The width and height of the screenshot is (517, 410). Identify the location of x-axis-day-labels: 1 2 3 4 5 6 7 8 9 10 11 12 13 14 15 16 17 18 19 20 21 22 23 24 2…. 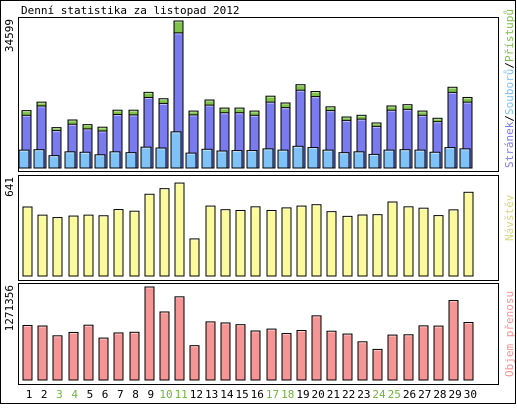
(251, 394).